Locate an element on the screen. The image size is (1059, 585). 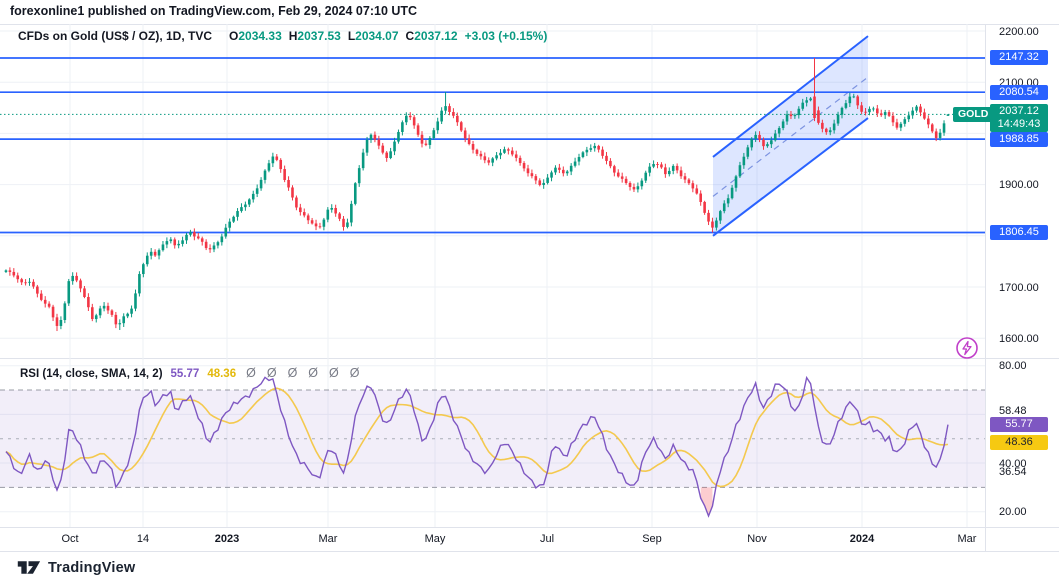
ohlc-low-value: 2034.07 is located at coordinates (377, 36).